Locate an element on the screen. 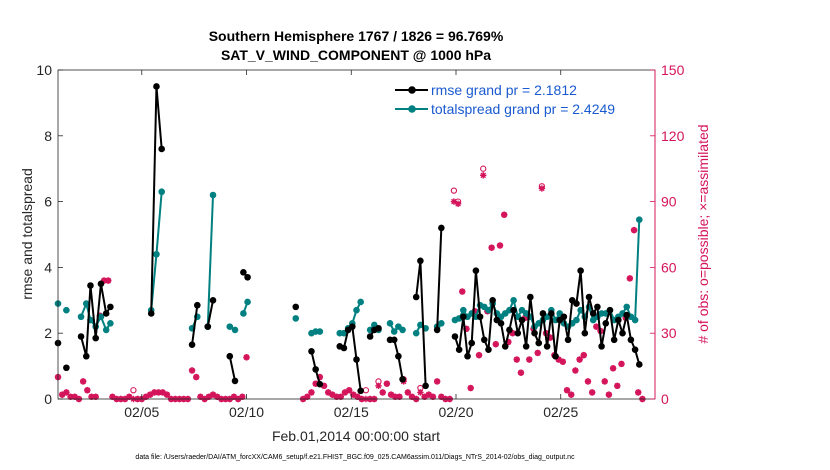 The width and height of the screenshot is (830, 470). x-tick-label: 02/10 is located at coordinates (246, 412).